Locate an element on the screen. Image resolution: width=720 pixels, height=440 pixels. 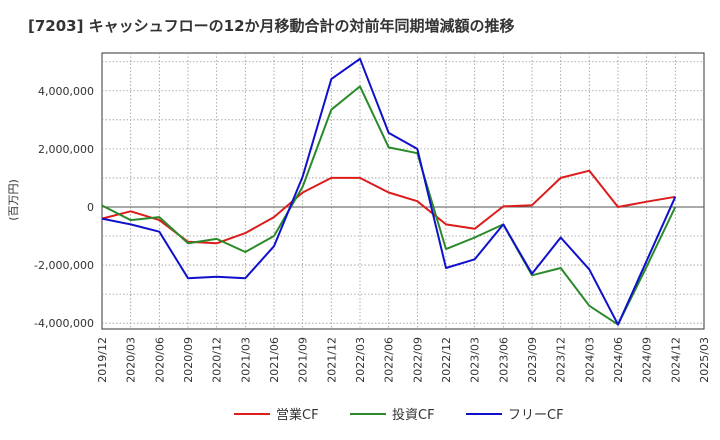
y-tick-label: -4,000,000 is located at coordinates (64, 323).